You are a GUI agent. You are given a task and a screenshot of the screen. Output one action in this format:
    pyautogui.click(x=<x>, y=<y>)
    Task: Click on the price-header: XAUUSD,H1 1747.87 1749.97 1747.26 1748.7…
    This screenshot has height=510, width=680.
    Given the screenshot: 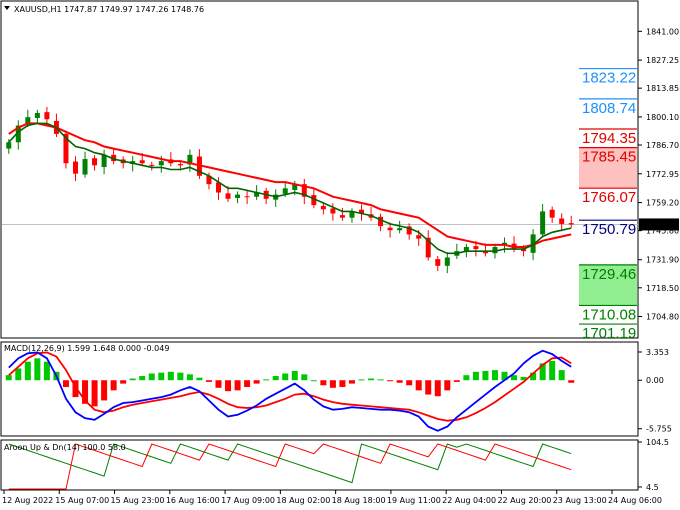 What is the action you would take?
    pyautogui.click(x=109, y=9)
    